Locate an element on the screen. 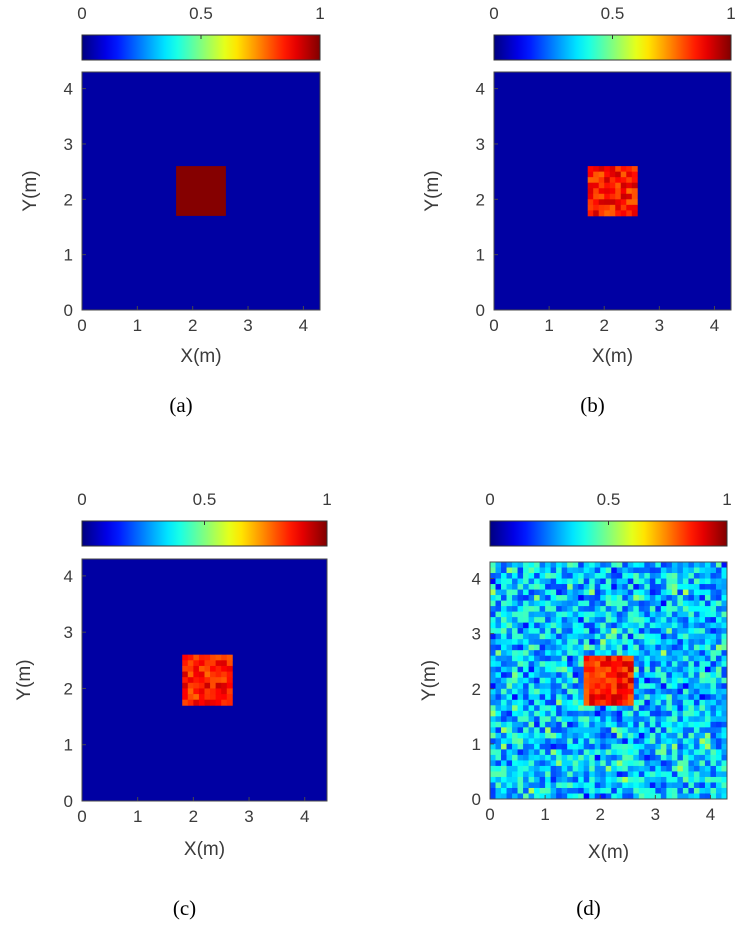  x-tick-label: 0 is located at coordinates (493, 325).